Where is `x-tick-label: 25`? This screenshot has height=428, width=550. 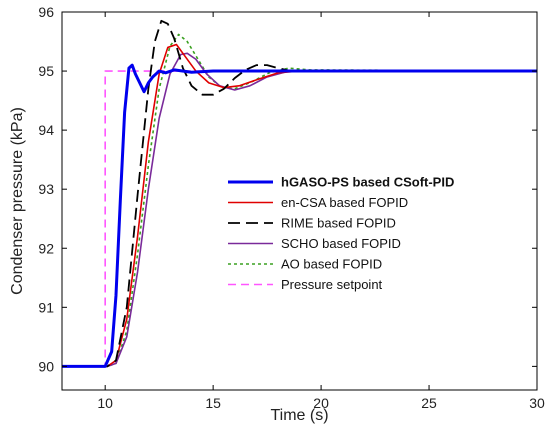 x-tick-label: 25 is located at coordinates (429, 403).